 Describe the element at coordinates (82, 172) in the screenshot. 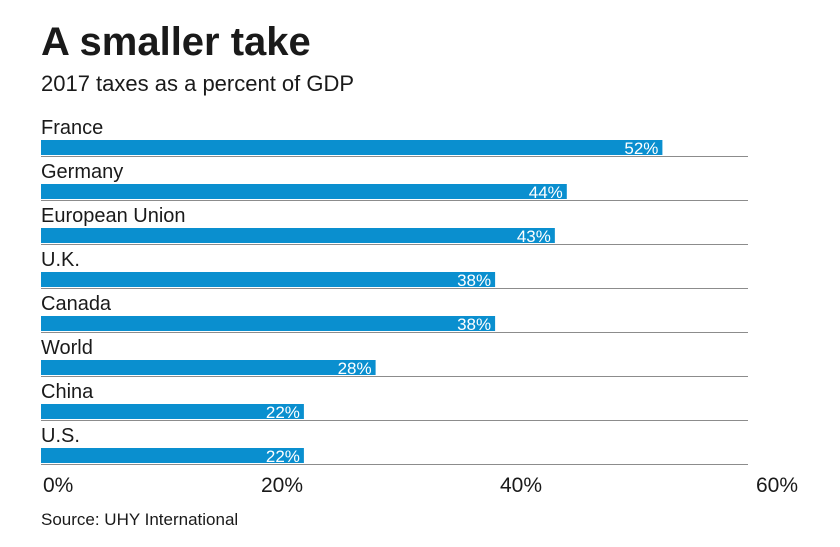

I see `category-label: Germany` at that location.